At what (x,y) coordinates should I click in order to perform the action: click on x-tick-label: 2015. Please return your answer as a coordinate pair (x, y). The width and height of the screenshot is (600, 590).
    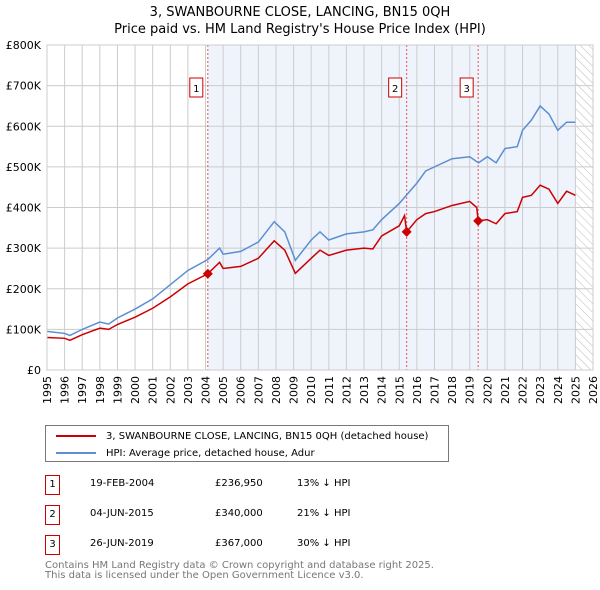
    Looking at the image, I should click on (399, 390).